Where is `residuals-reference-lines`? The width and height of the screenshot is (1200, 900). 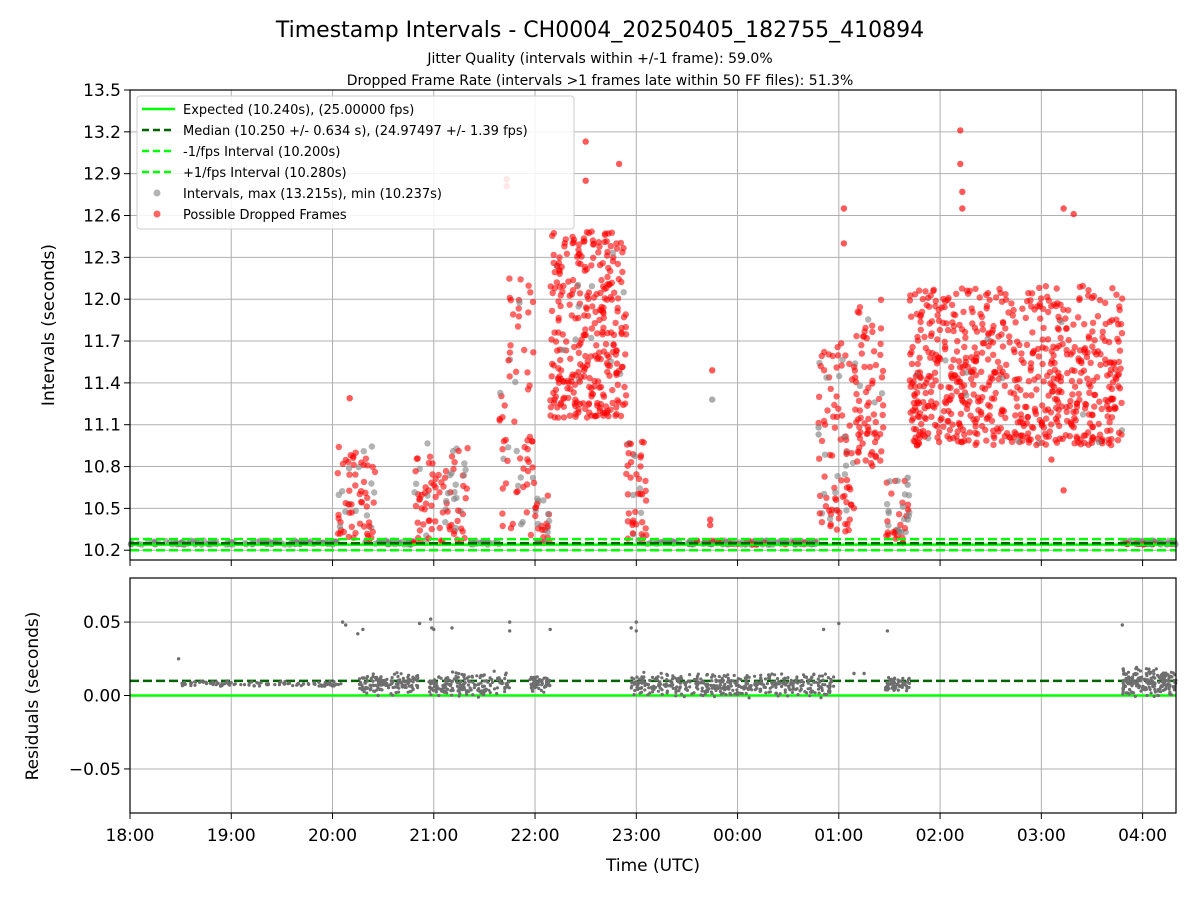 residuals-reference-lines is located at coordinates (653, 688).